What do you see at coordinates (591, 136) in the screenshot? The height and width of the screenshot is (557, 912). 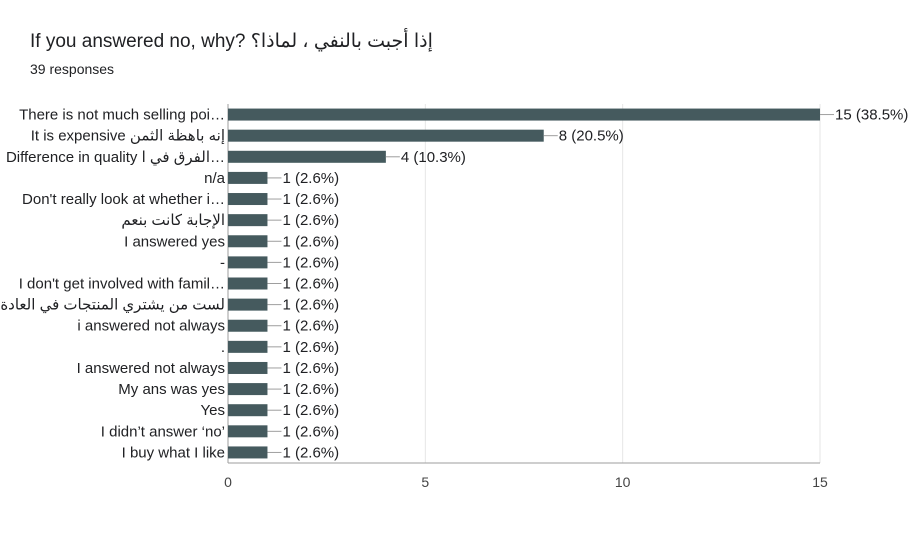 I see `value-label: 8 (20.5%)` at bounding box center [591, 136].